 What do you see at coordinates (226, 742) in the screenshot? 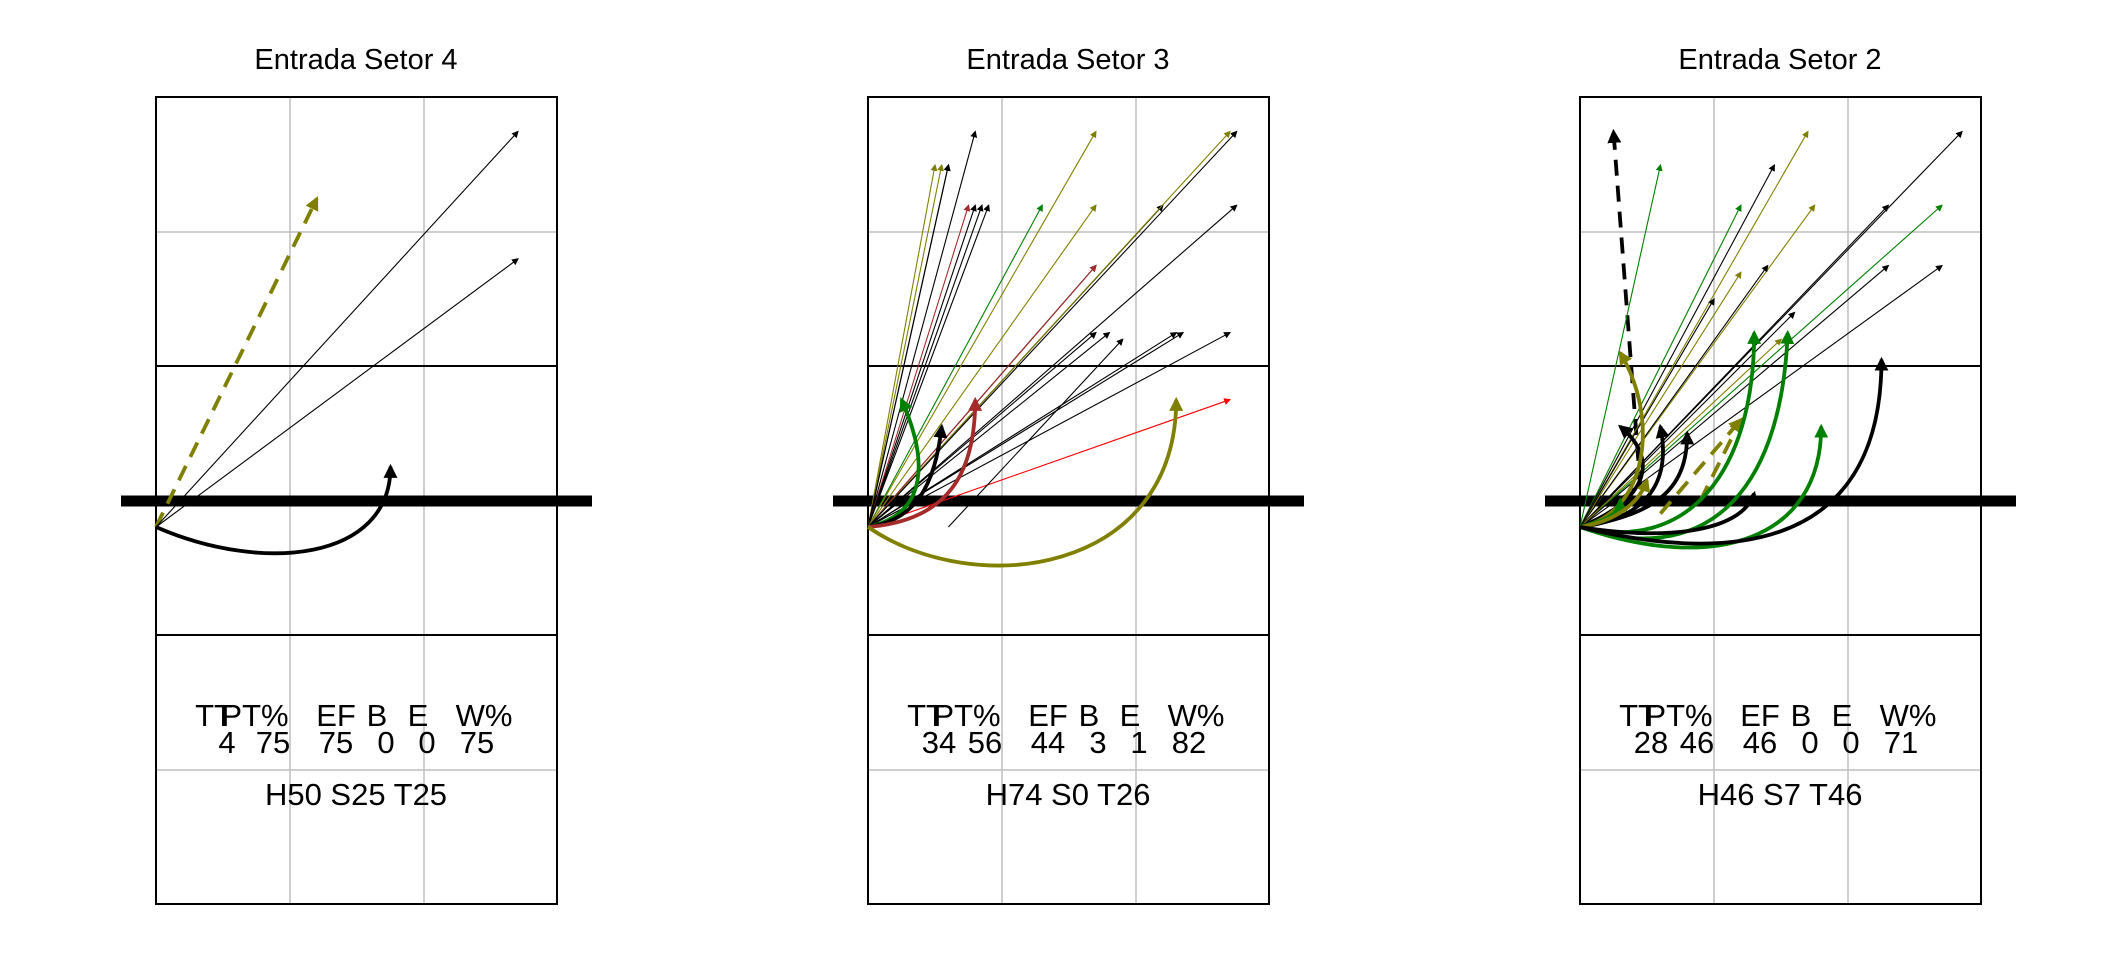
I see `stat-value-tt: 4` at bounding box center [226, 742].